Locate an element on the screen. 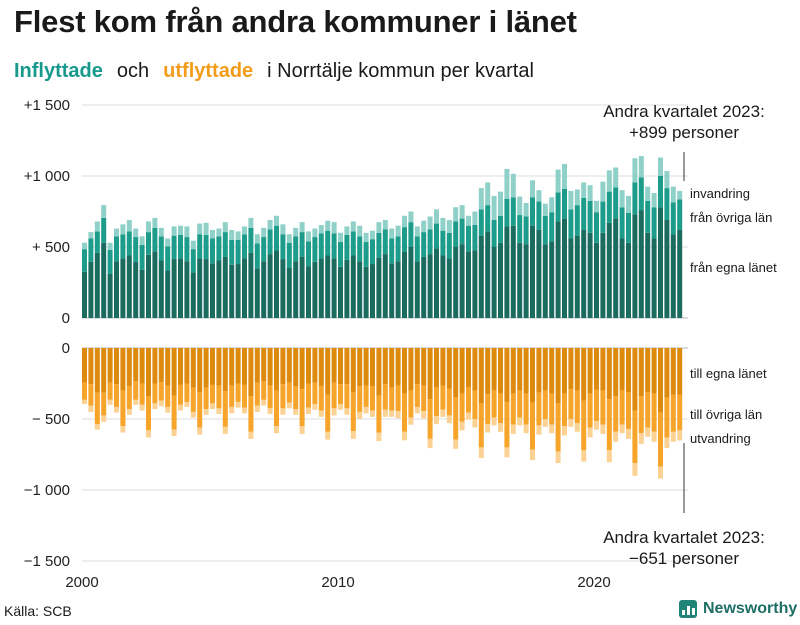 The width and height of the screenshot is (800, 625). newsworthy-logo-icon is located at coordinates (688, 609).